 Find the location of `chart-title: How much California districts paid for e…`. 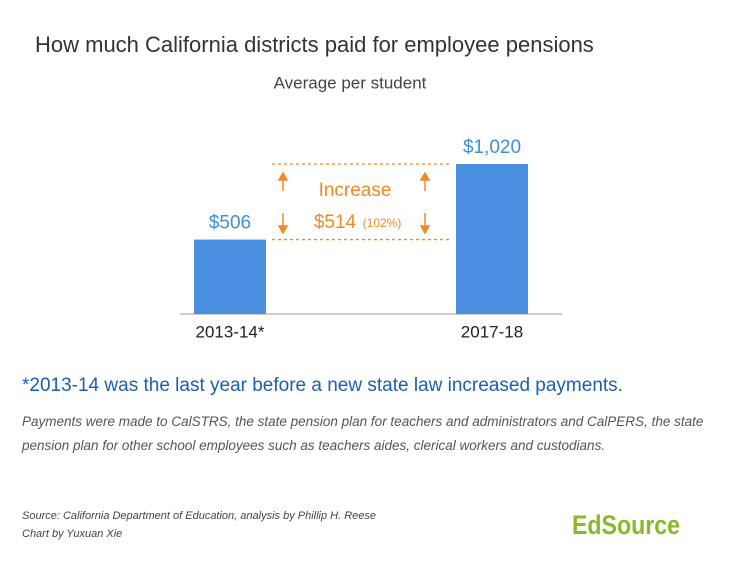

chart-title: How much California districts paid for e… is located at coordinates (314, 44).